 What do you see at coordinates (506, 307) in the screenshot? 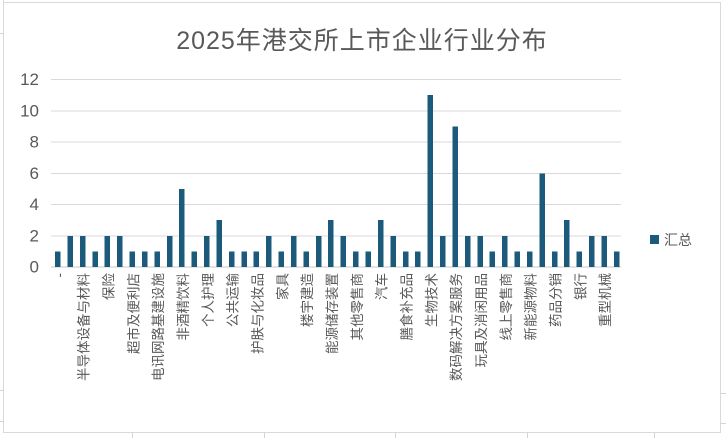
I see `x-axis-category-label: 线上零售商` at bounding box center [506, 307].